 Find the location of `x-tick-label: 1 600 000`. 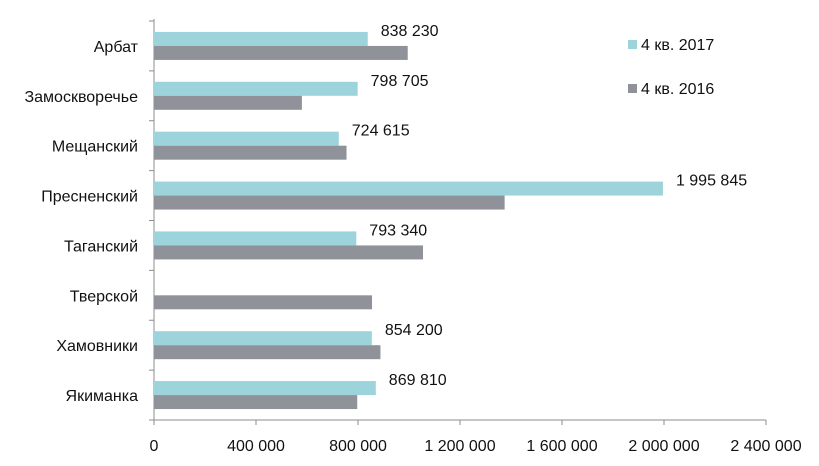

x-tick-label: 1 600 000 is located at coordinates (561, 446).